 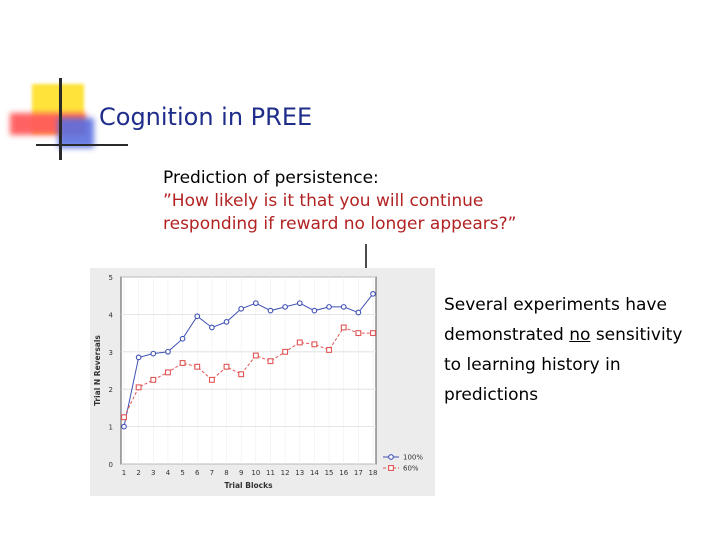 What do you see at coordinates (323, 201) in the screenshot?
I see `quote-line-1: ”How likely is it that you will continue` at bounding box center [323, 201].